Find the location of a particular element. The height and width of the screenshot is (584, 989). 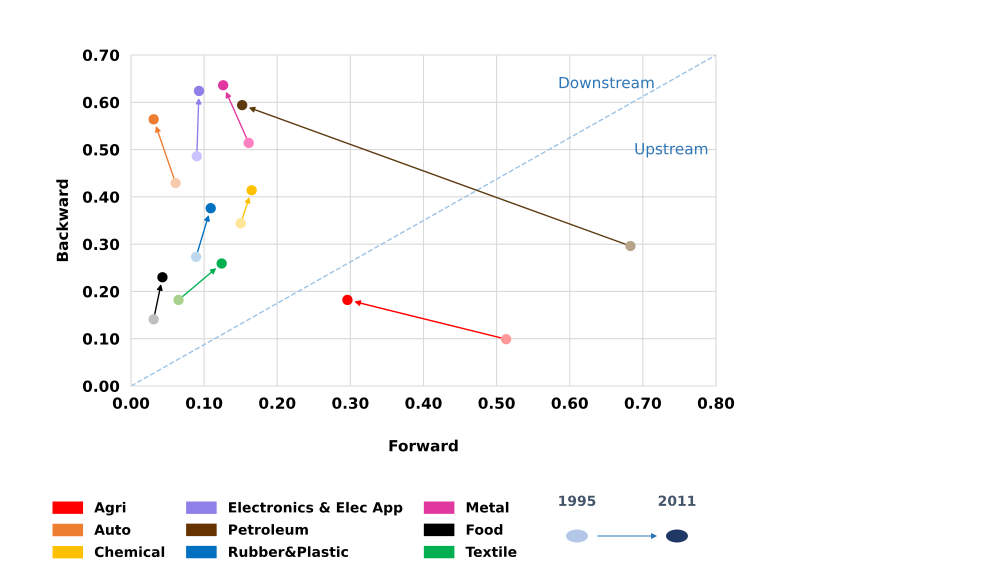

x-tick-label: 0.10 is located at coordinates (204, 403).